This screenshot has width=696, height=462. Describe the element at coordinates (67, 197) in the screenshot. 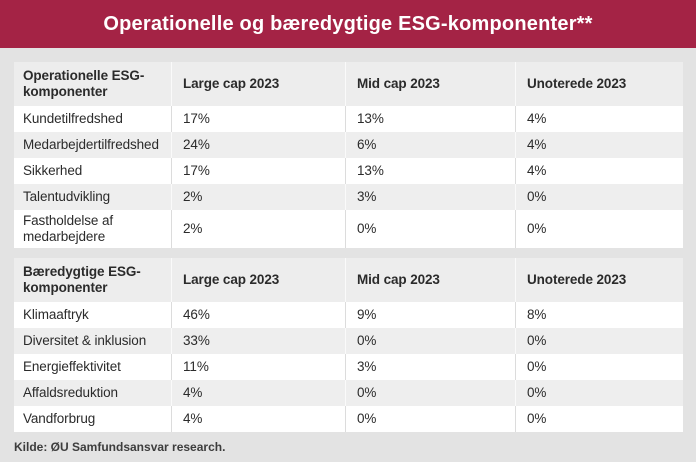

I see `row-label: Talentudvikling` at that location.